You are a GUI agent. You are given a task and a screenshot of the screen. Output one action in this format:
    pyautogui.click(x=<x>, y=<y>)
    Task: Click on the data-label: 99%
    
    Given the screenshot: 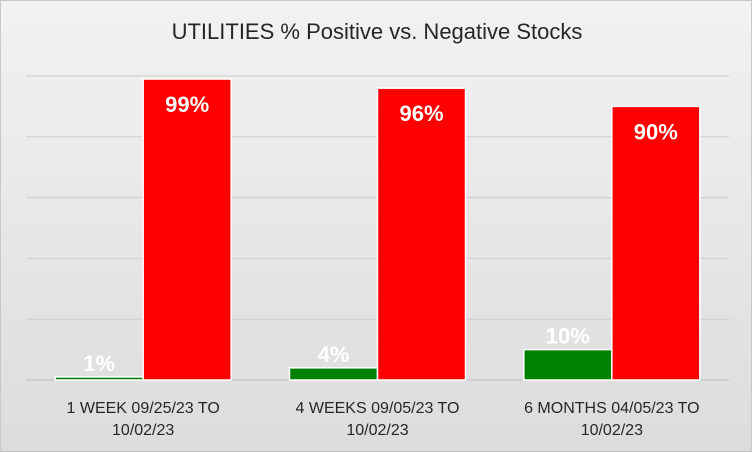 What is the action you would take?
    pyautogui.click(x=187, y=104)
    